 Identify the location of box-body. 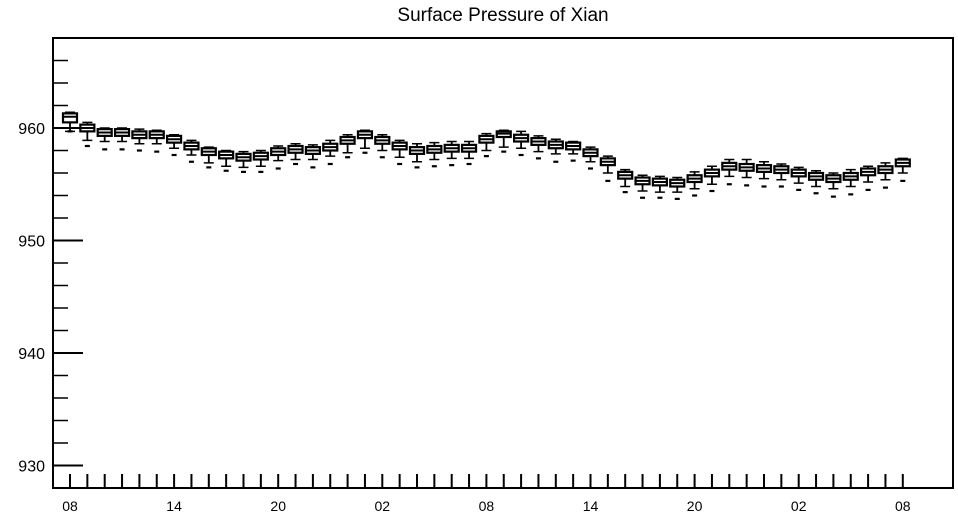
(70, 118).